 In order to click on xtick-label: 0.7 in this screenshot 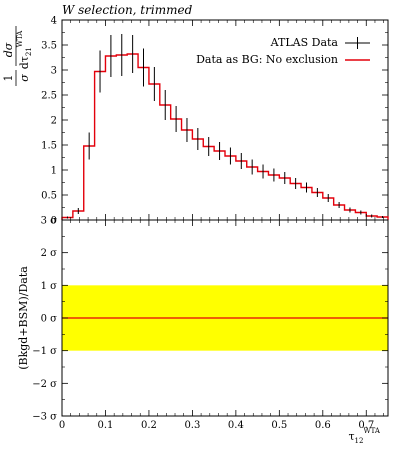, I will do `click(366, 425)`.